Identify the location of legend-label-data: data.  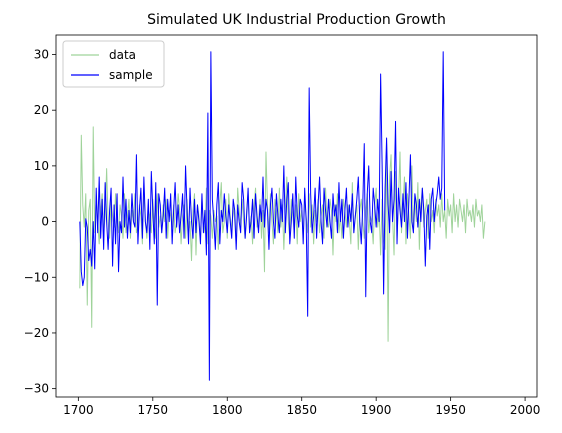
(122, 55).